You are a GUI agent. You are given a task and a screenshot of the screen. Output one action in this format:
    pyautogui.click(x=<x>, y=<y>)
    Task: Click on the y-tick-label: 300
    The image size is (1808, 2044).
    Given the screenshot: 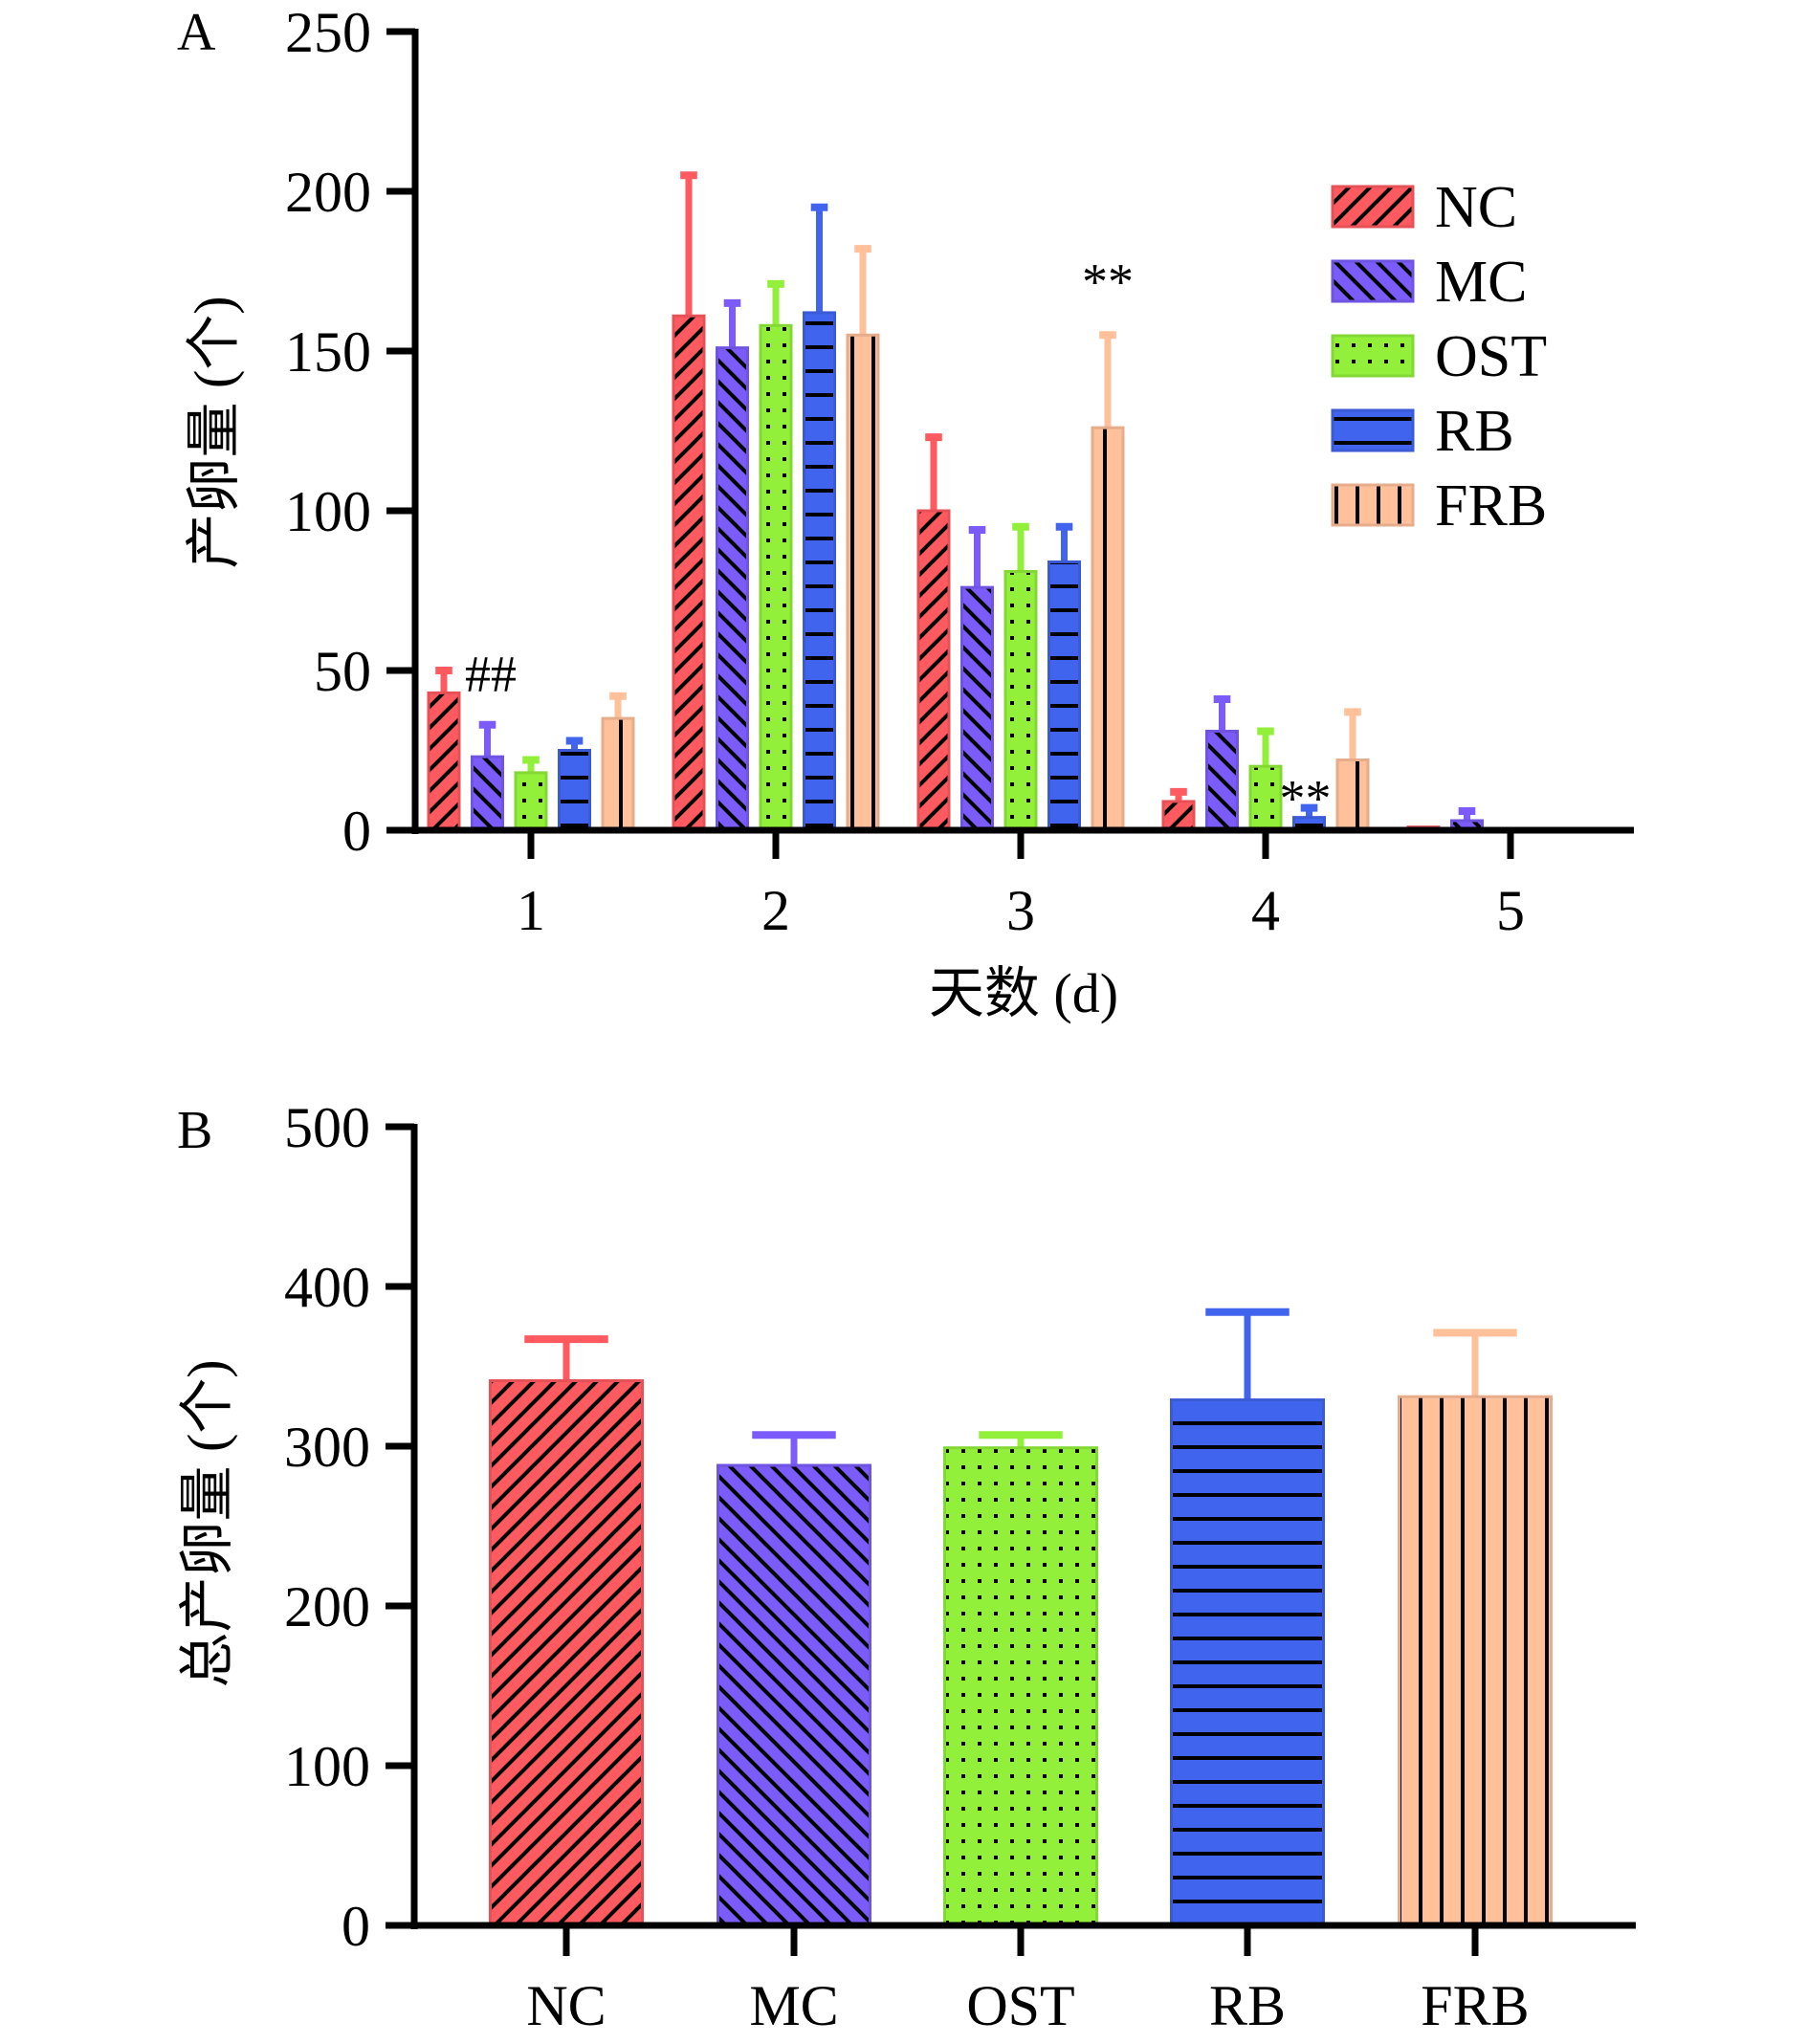 What is the action you would take?
    pyautogui.click(x=327, y=1447)
    